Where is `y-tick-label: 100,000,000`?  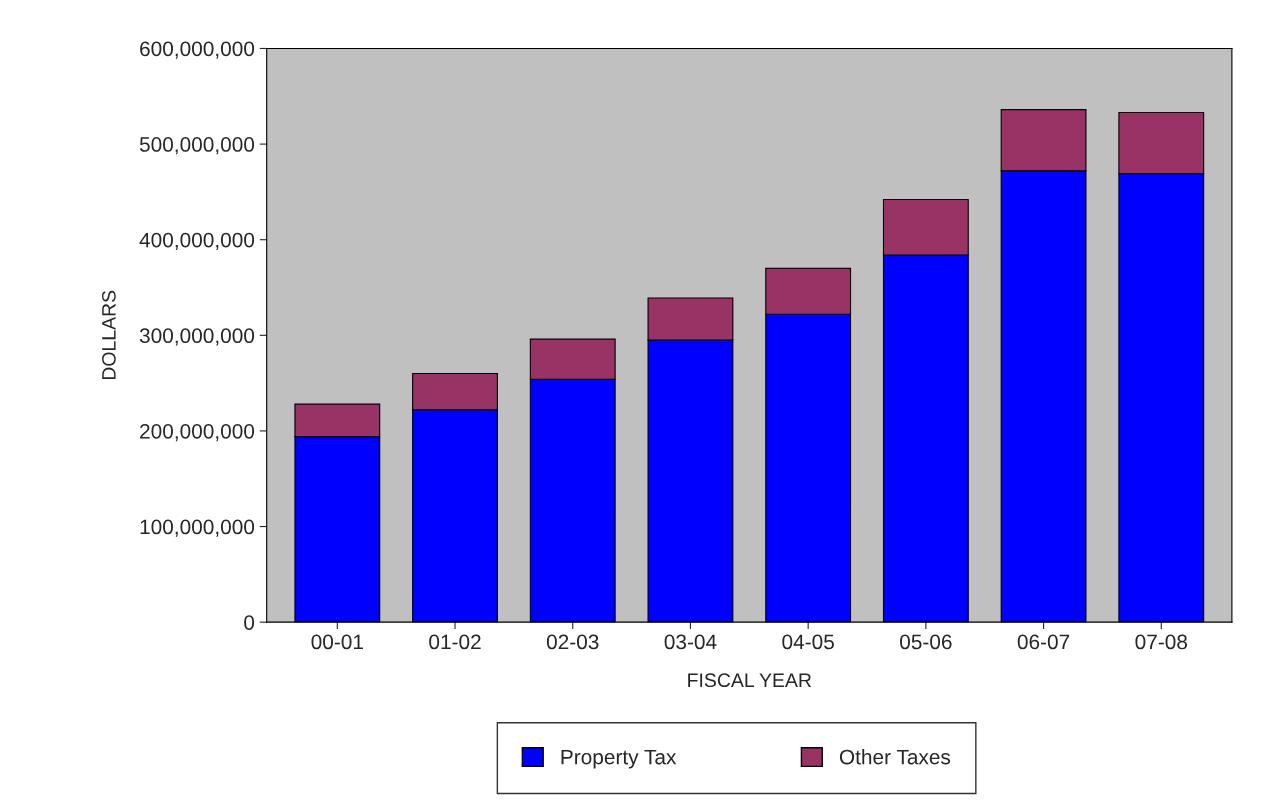 y-tick-label: 100,000,000 is located at coordinates (197, 528).